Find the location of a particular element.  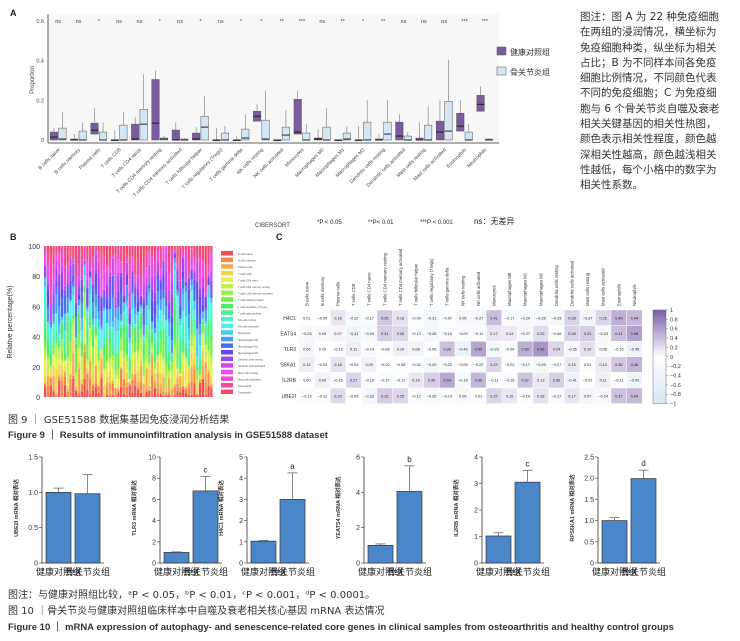

heatmap-value: 0.05 is located at coordinates (322, 334).